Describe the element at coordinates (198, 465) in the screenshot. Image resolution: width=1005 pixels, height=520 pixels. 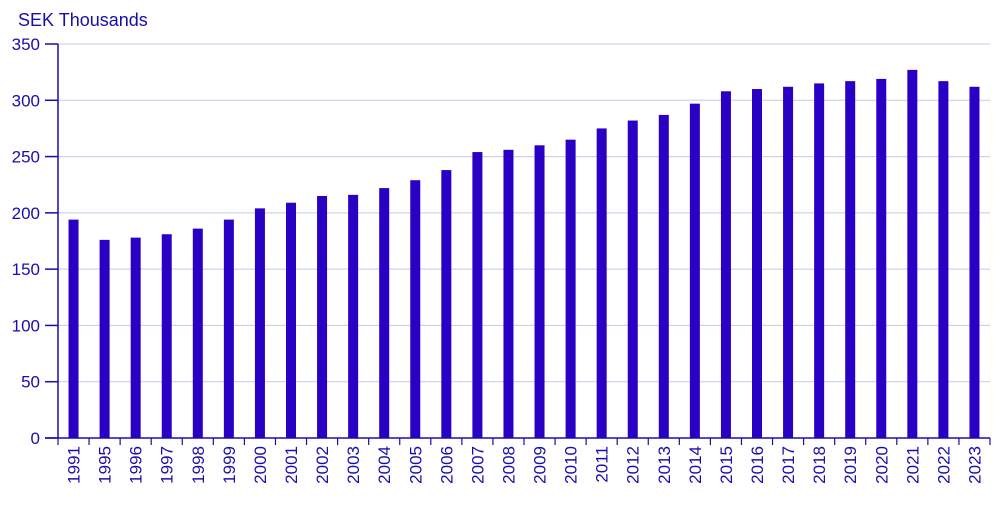
I see `x-tick-label: 1998` at that location.